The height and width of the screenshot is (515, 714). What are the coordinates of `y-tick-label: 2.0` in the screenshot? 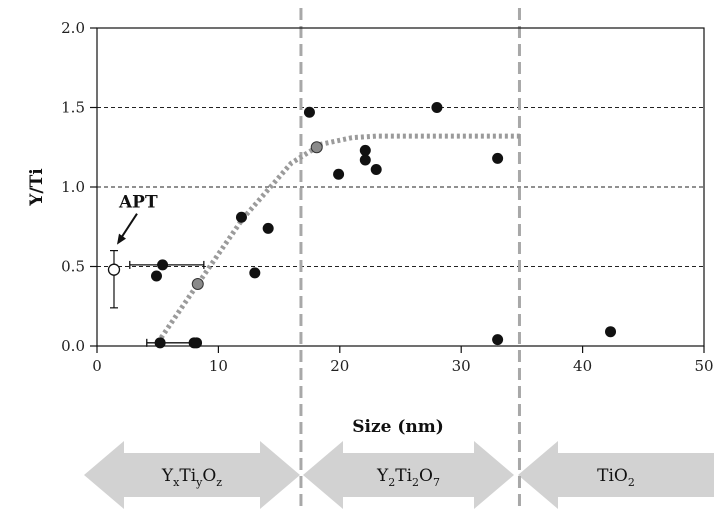 It's located at (73, 28).